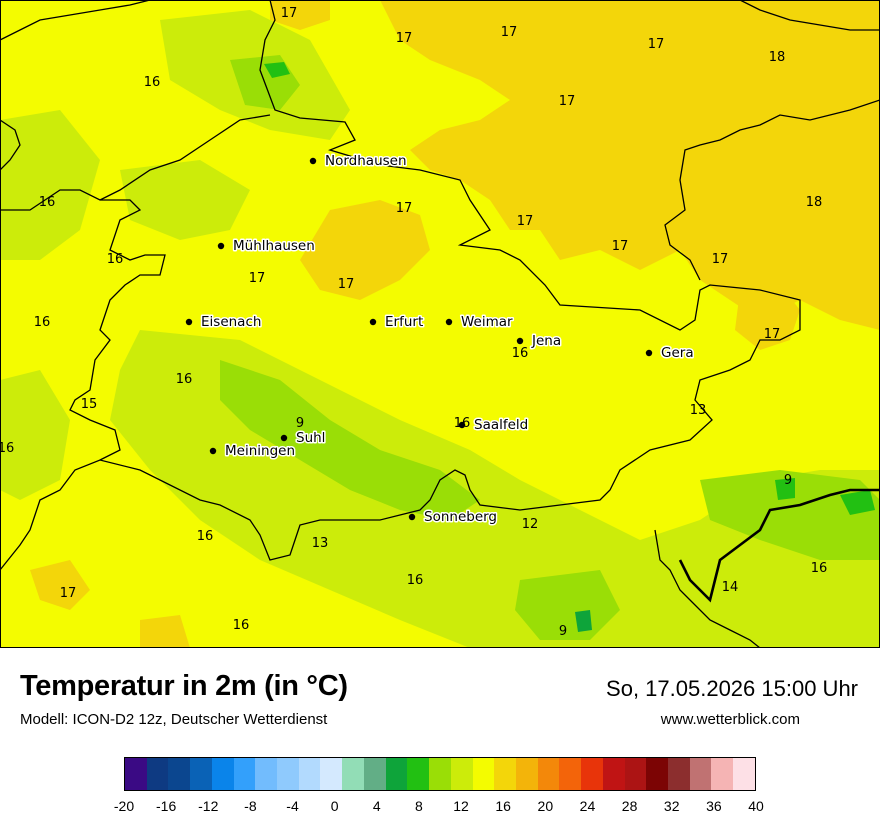  What do you see at coordinates (583, 621) in the screenshot?
I see `coldest-spot-south` at bounding box center [583, 621].